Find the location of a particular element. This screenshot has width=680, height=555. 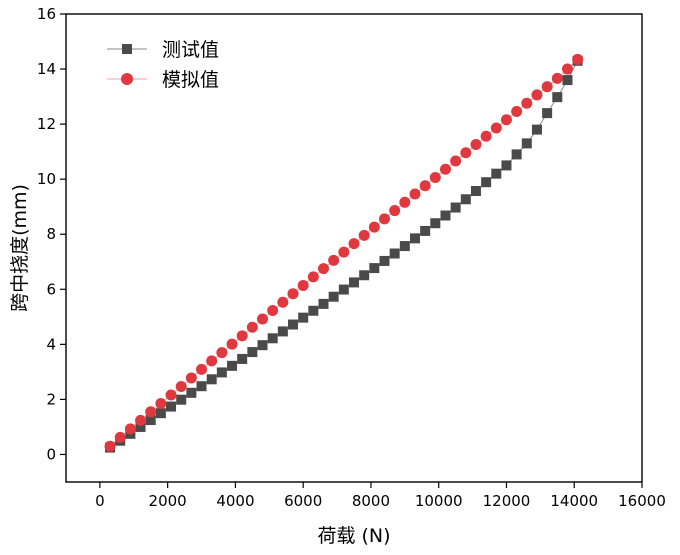

legend-marker-test is located at coordinates (127, 49).